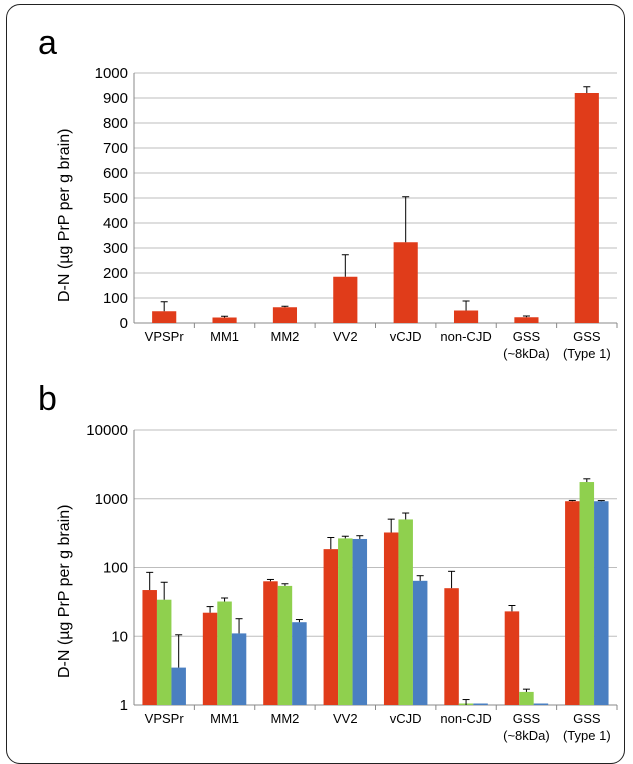 This screenshot has height=764, width=633. I want to click on y-tick-label: 400, so click(115, 223).